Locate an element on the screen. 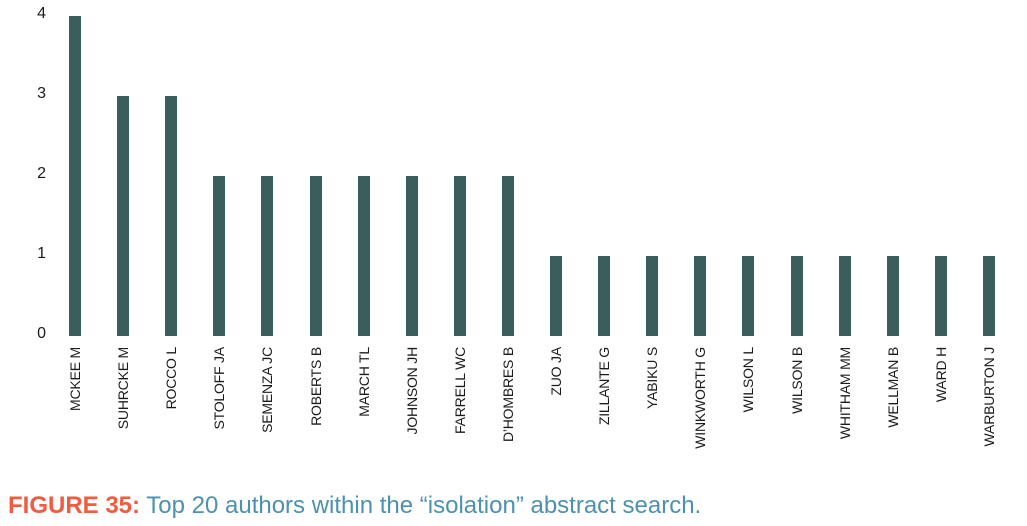 The image size is (1027, 526). x-axis-label: ROBERTS B is located at coordinates (315, 386).